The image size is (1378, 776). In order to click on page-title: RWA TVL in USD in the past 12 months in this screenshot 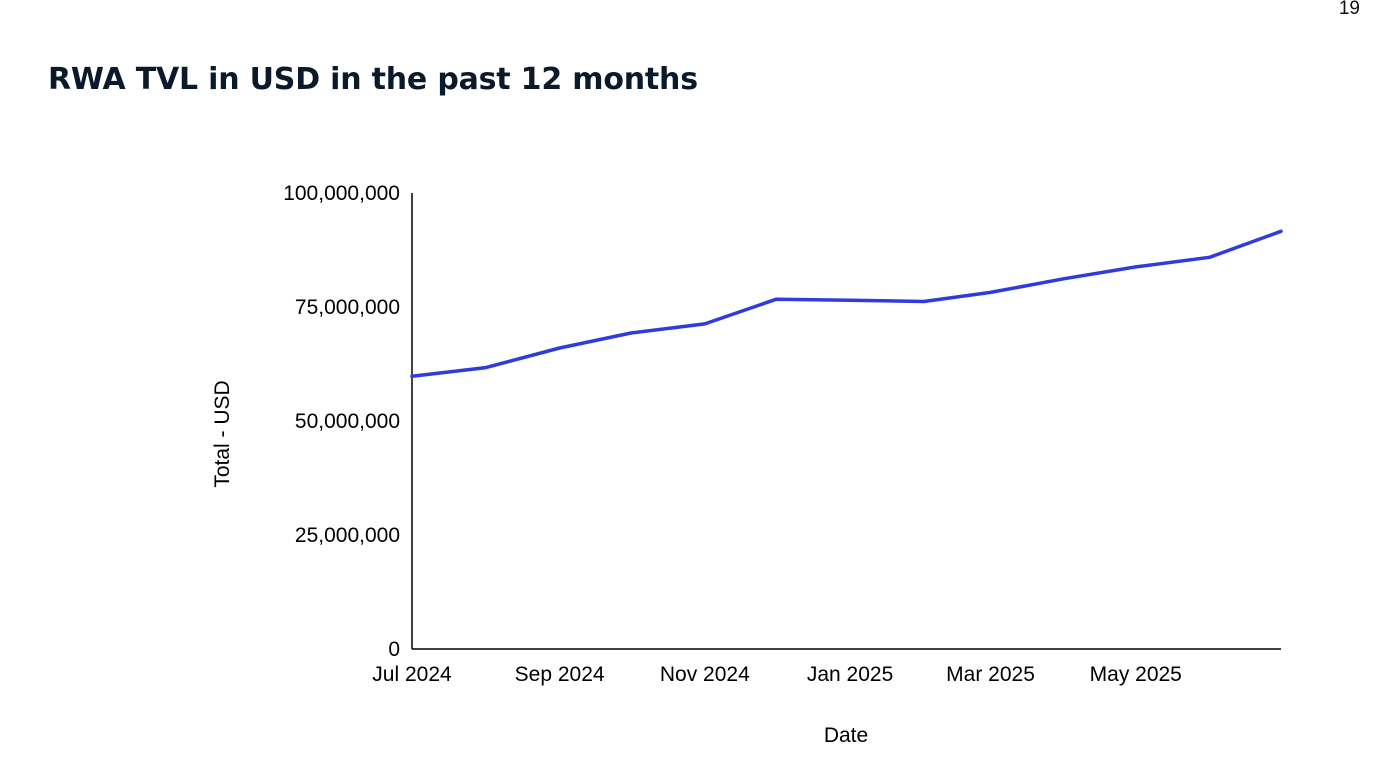, I will do `click(373, 79)`.